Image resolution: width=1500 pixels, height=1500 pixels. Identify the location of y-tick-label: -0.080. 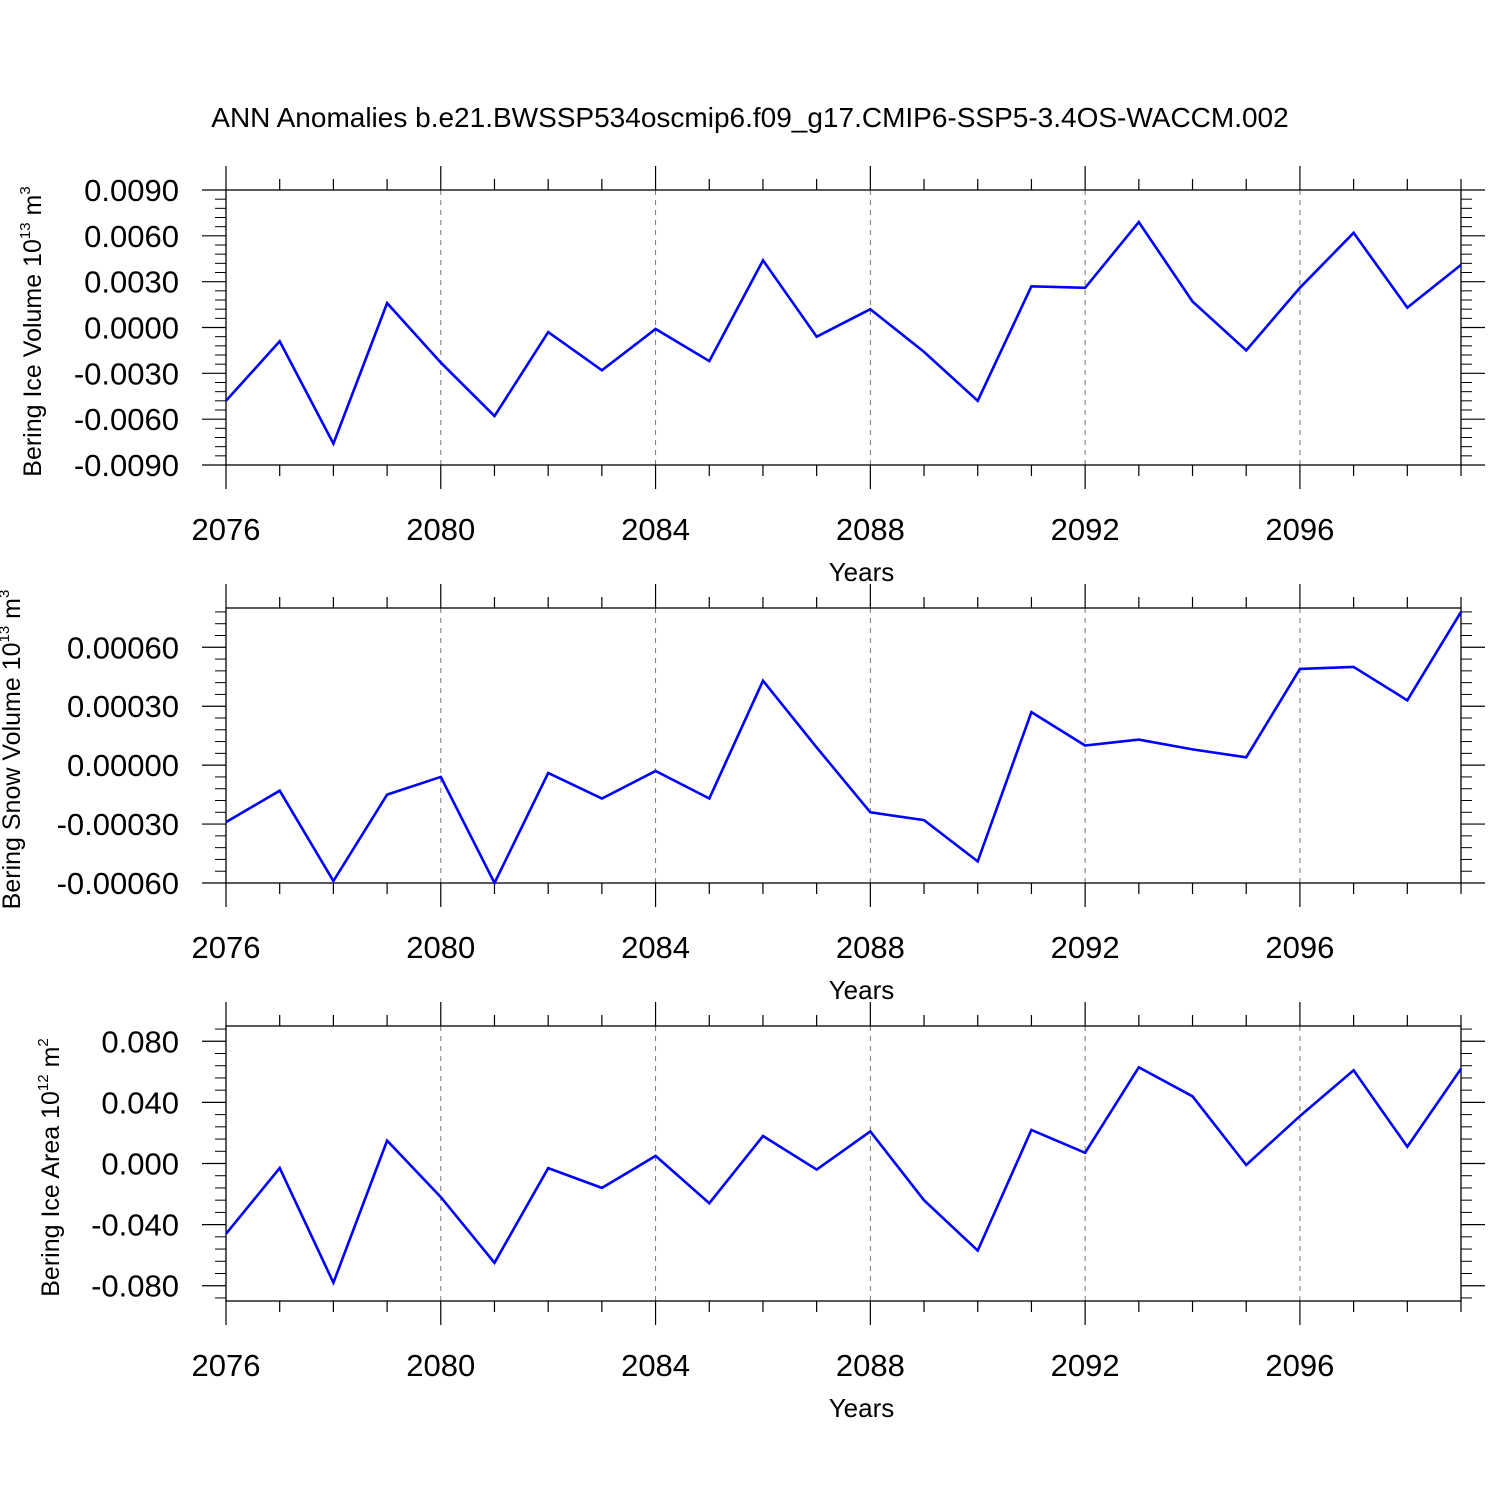
(135, 1286).